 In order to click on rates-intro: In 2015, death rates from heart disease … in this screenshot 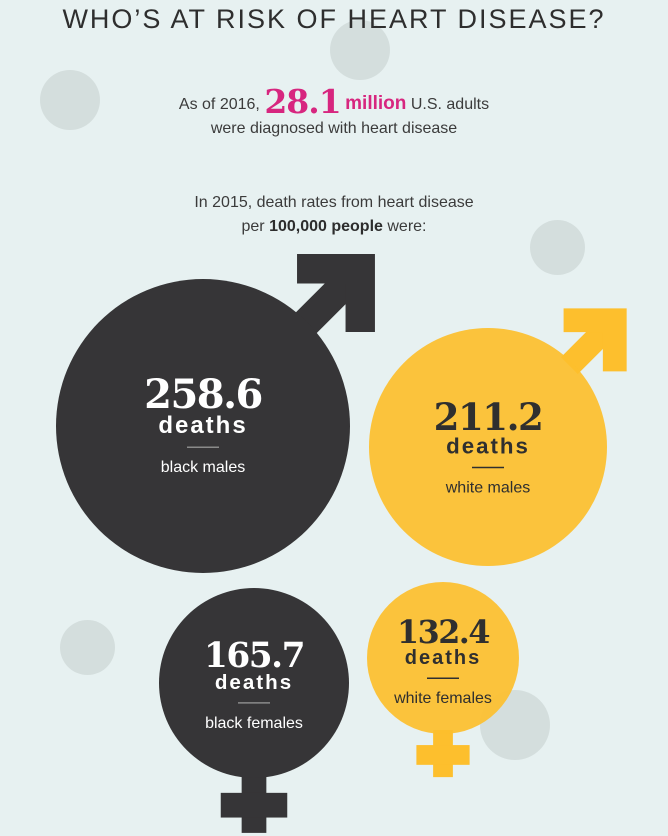, I will do `click(334, 215)`.